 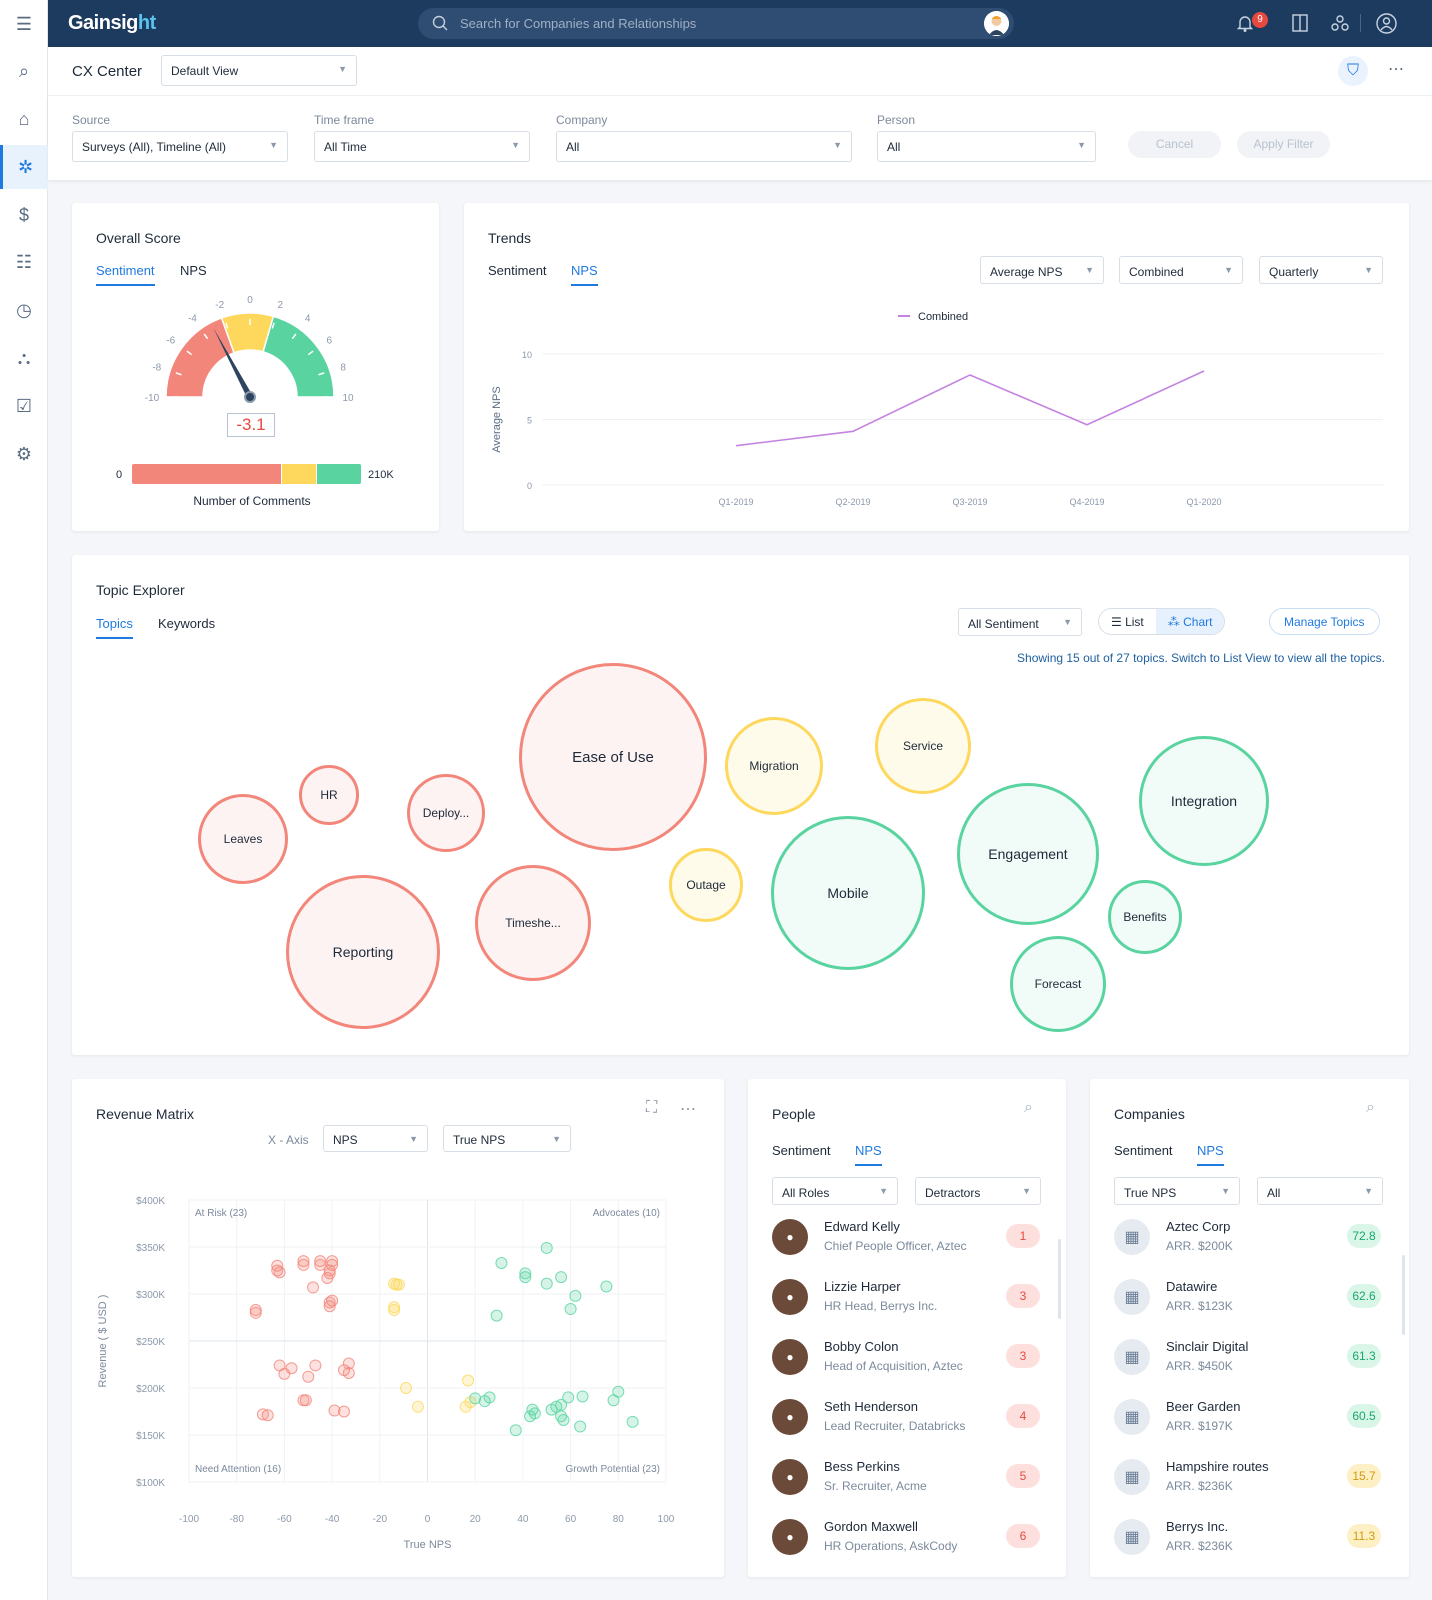 I want to click on company-filter-value: All, so click(x=1274, y=1193).